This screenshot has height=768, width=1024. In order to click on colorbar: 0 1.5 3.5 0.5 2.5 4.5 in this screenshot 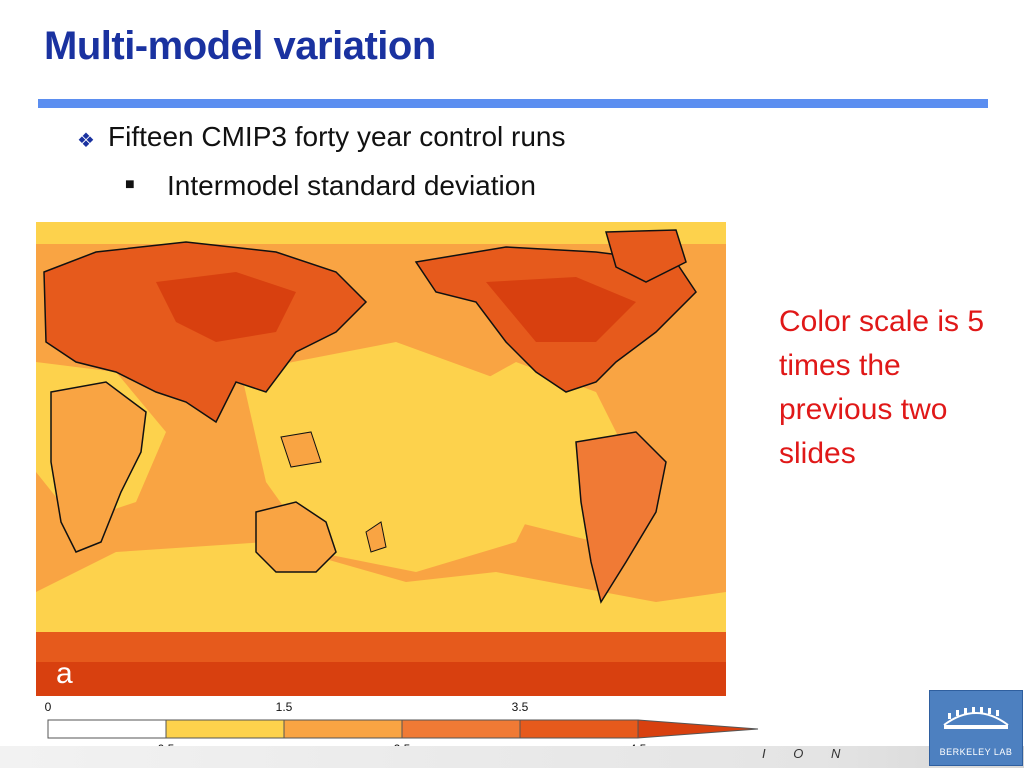, I will do `click(402, 728)`.